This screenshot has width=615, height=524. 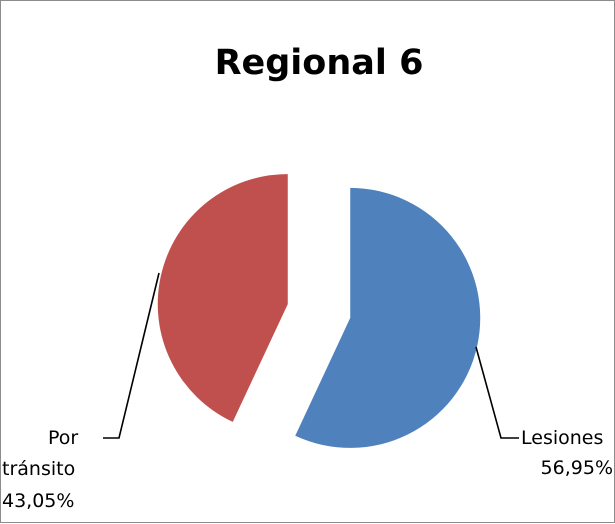 What do you see at coordinates (38, 501) in the screenshot?
I see `data-label-transito-value: 43,05%` at bounding box center [38, 501].